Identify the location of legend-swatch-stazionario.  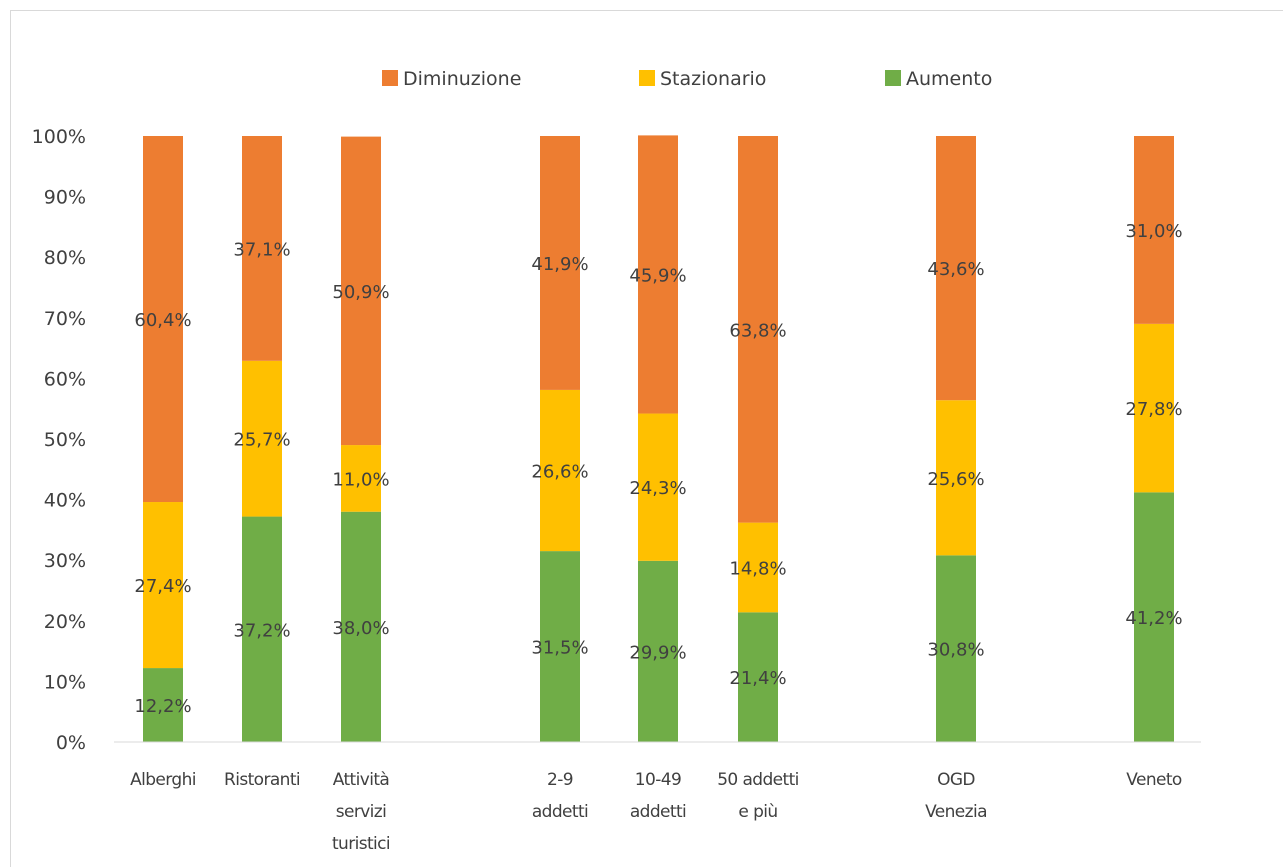
(647, 78).